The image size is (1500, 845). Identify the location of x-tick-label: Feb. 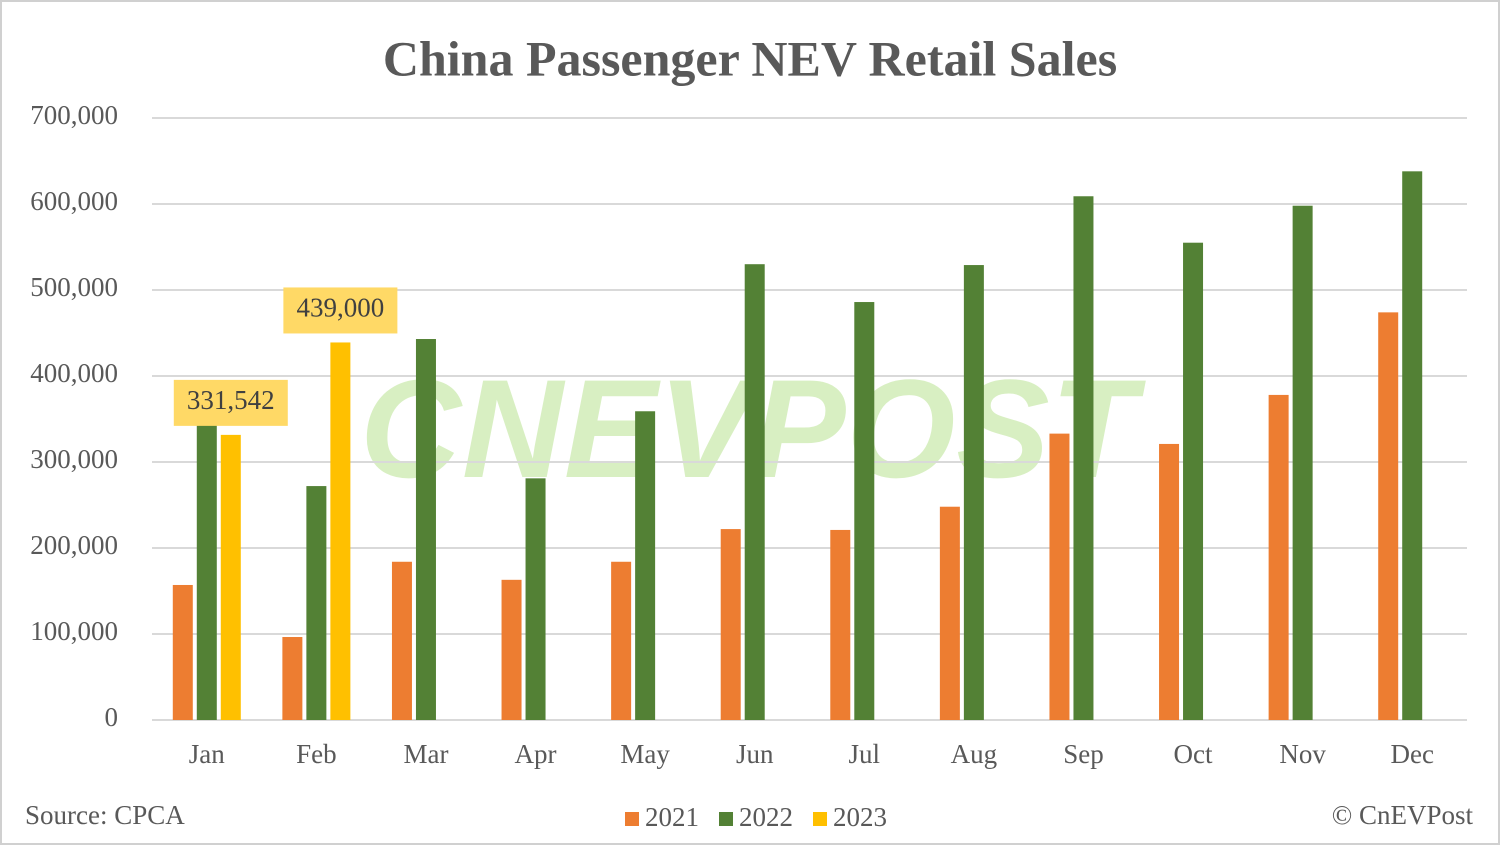
(316, 754).